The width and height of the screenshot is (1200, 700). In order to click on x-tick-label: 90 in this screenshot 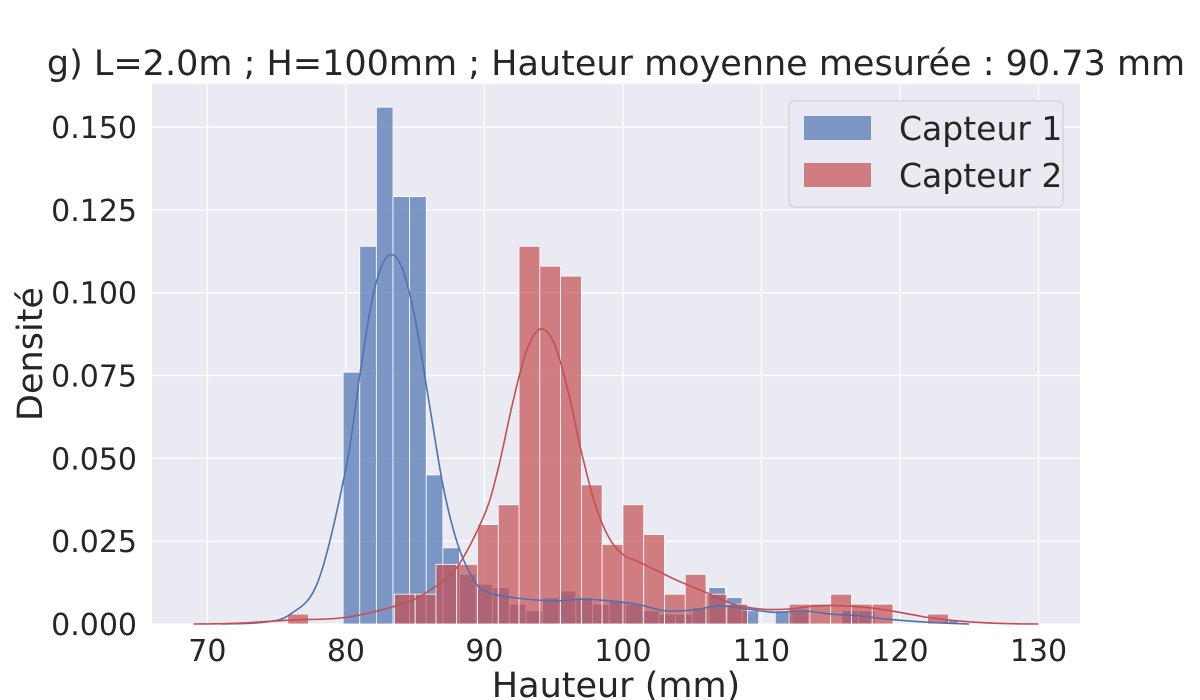, I will do `click(484, 651)`.